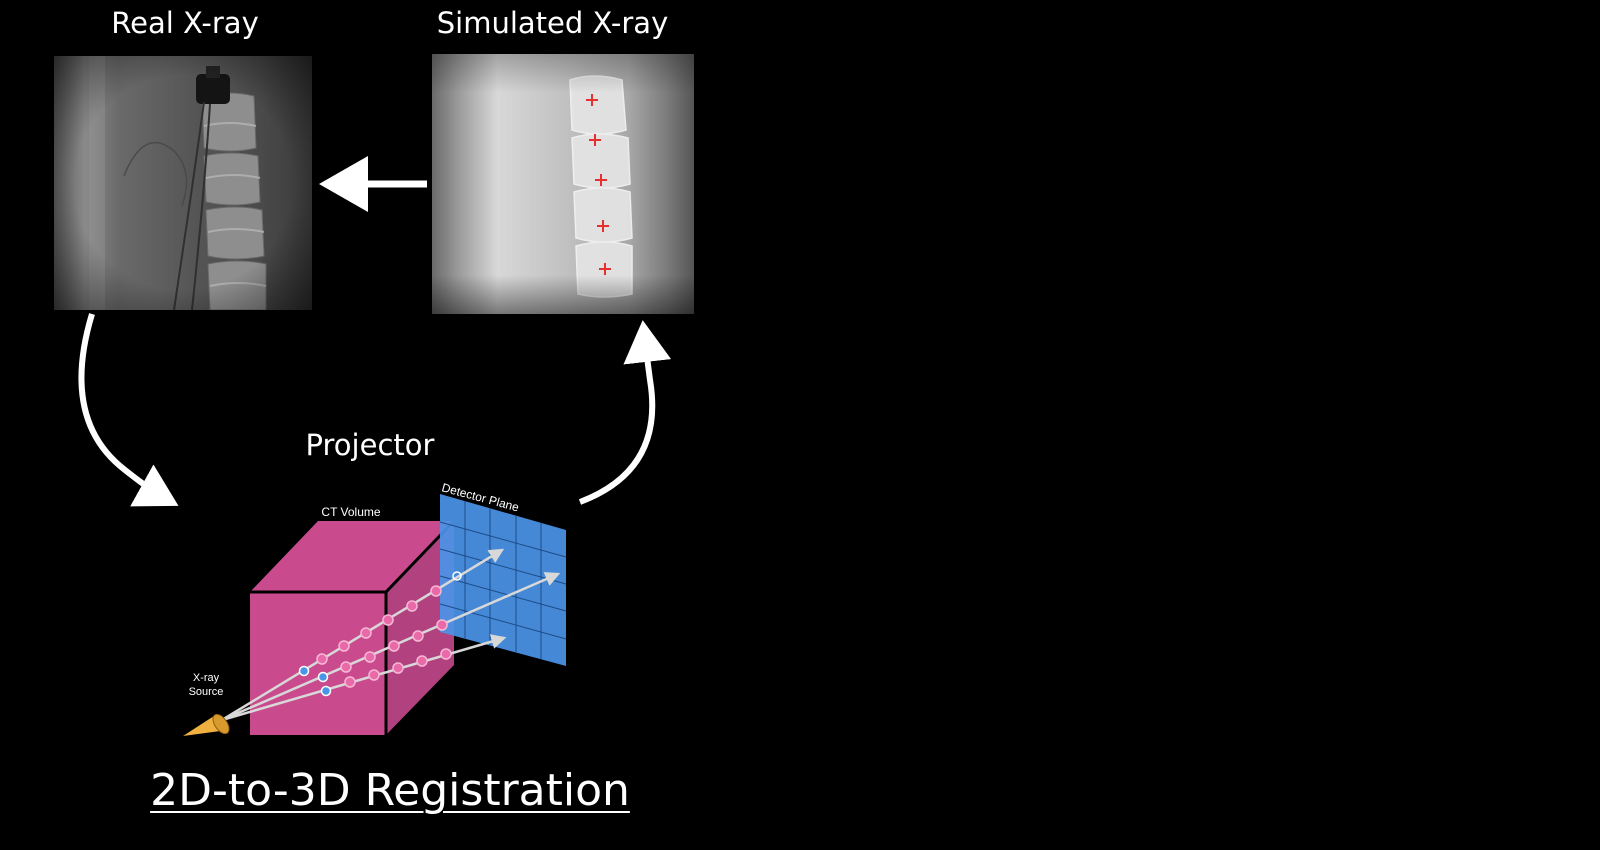 The width and height of the screenshot is (1600, 850). I want to click on ct-volume-cube, so click(353, 627).